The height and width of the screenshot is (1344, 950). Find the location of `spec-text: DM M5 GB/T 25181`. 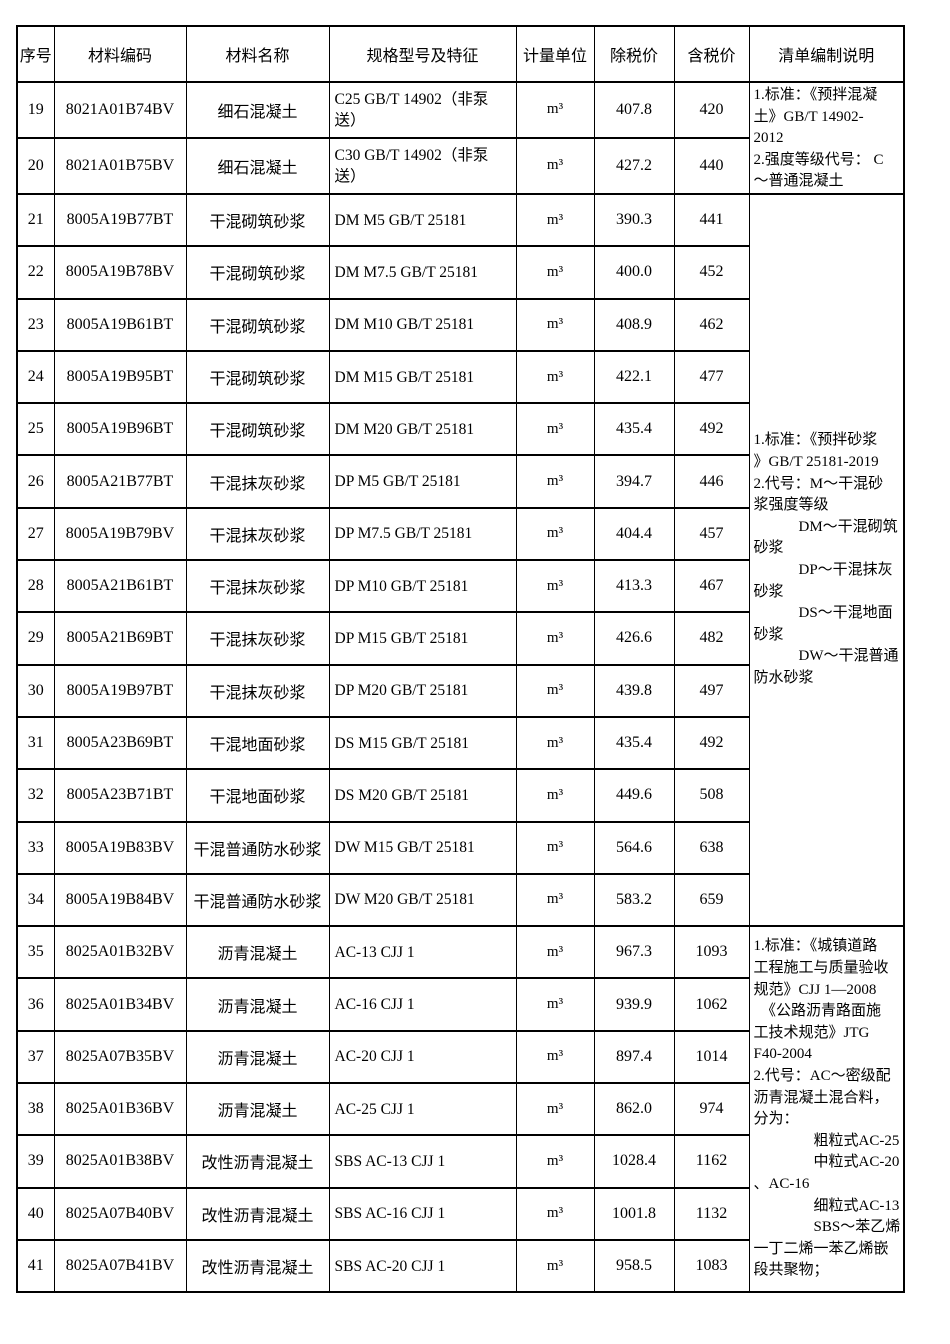

spec-text: DM M5 GB/T 25181 is located at coordinates (422, 220).